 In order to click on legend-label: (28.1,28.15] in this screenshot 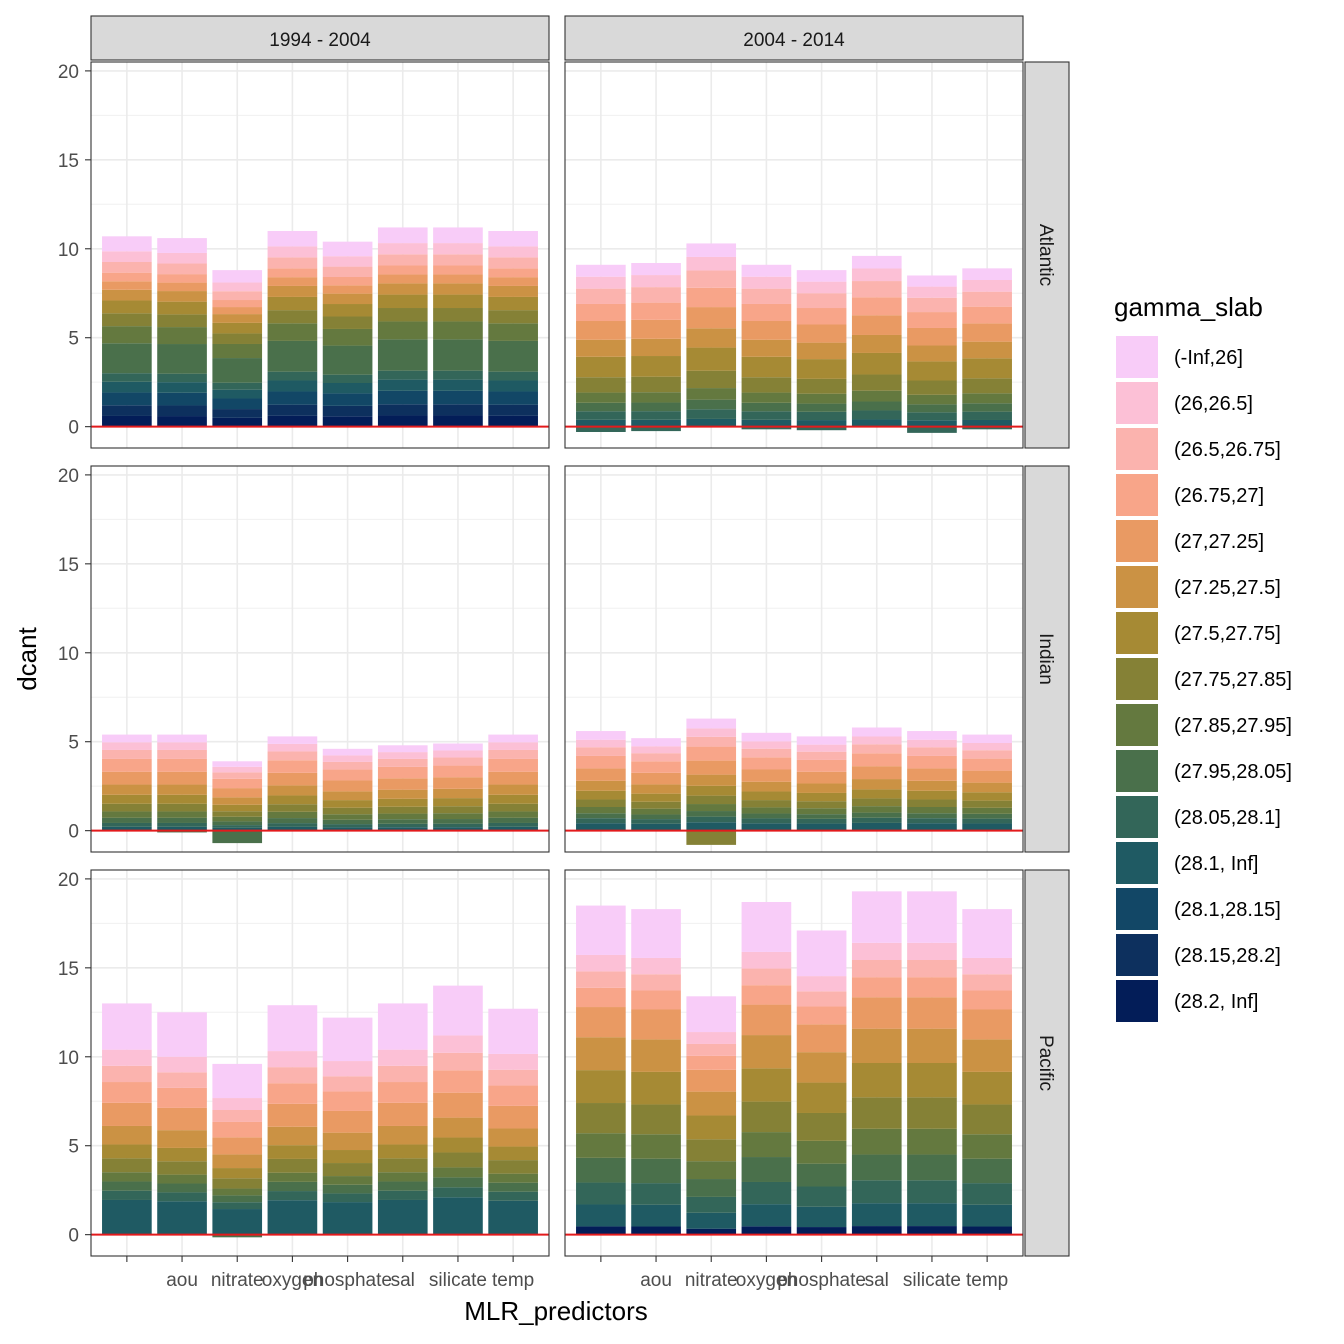, I will do `click(1227, 910)`.